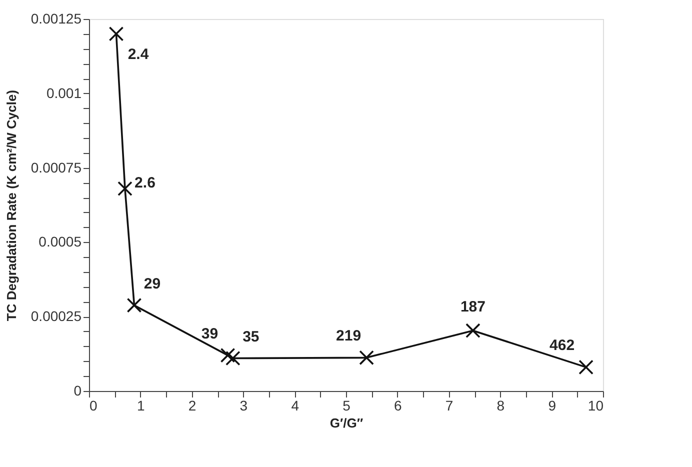 The width and height of the screenshot is (692, 467). I want to click on y-tick-label: 0.0005, so click(60, 242).